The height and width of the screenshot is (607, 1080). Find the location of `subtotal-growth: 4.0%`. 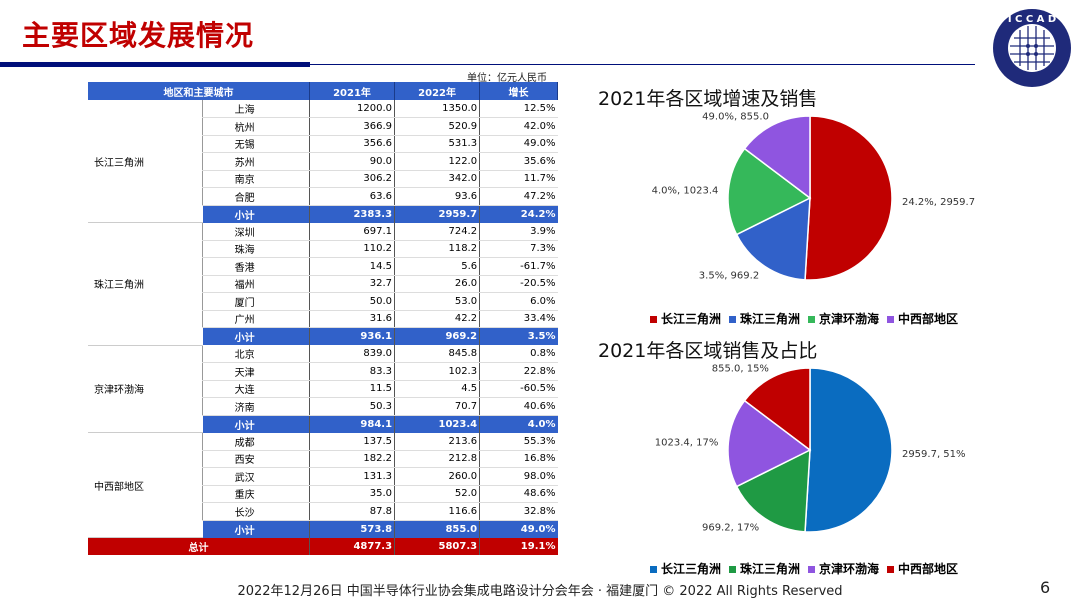

subtotal-growth: 4.0% is located at coordinates (518, 424).